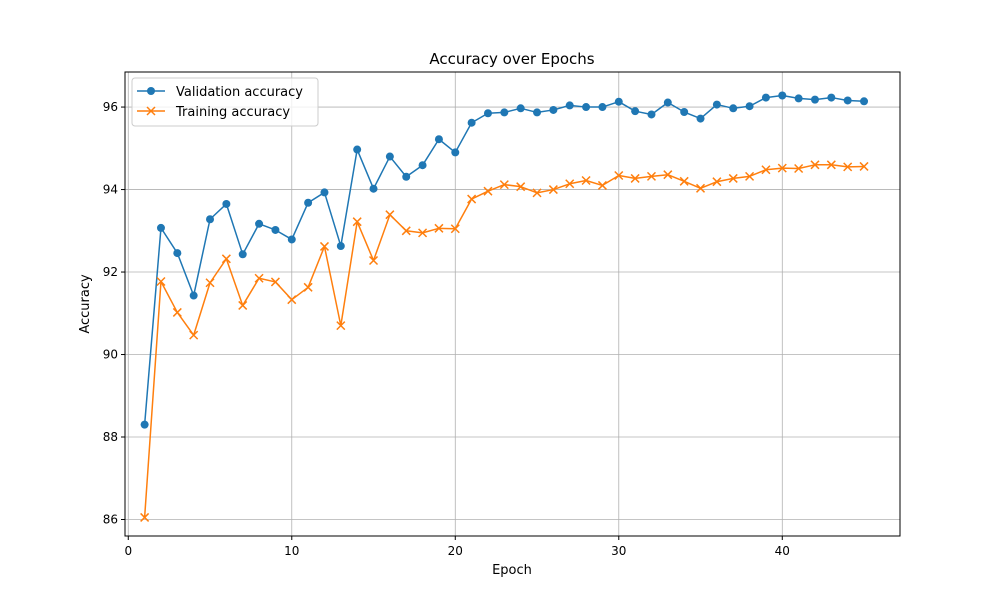  What do you see at coordinates (239, 92) in the screenshot?
I see `legend-label: Validation accuracy` at bounding box center [239, 92].